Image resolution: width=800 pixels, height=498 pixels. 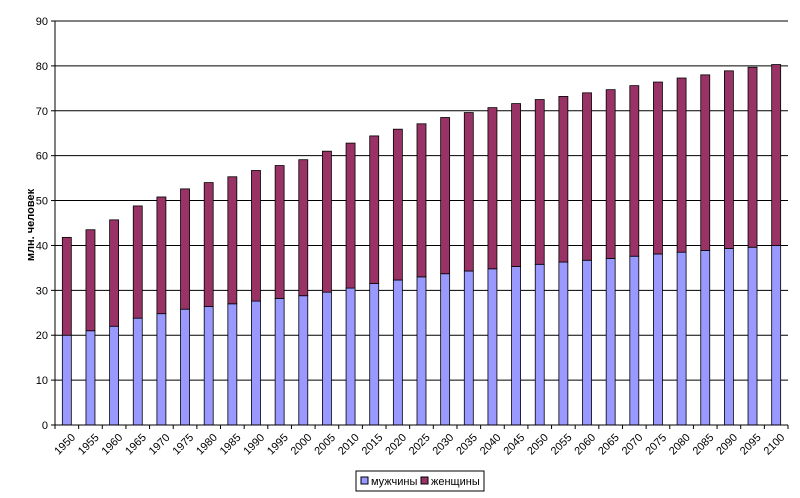 What do you see at coordinates (42, 291) in the screenshot?
I see `y-tick-label: 30` at bounding box center [42, 291].